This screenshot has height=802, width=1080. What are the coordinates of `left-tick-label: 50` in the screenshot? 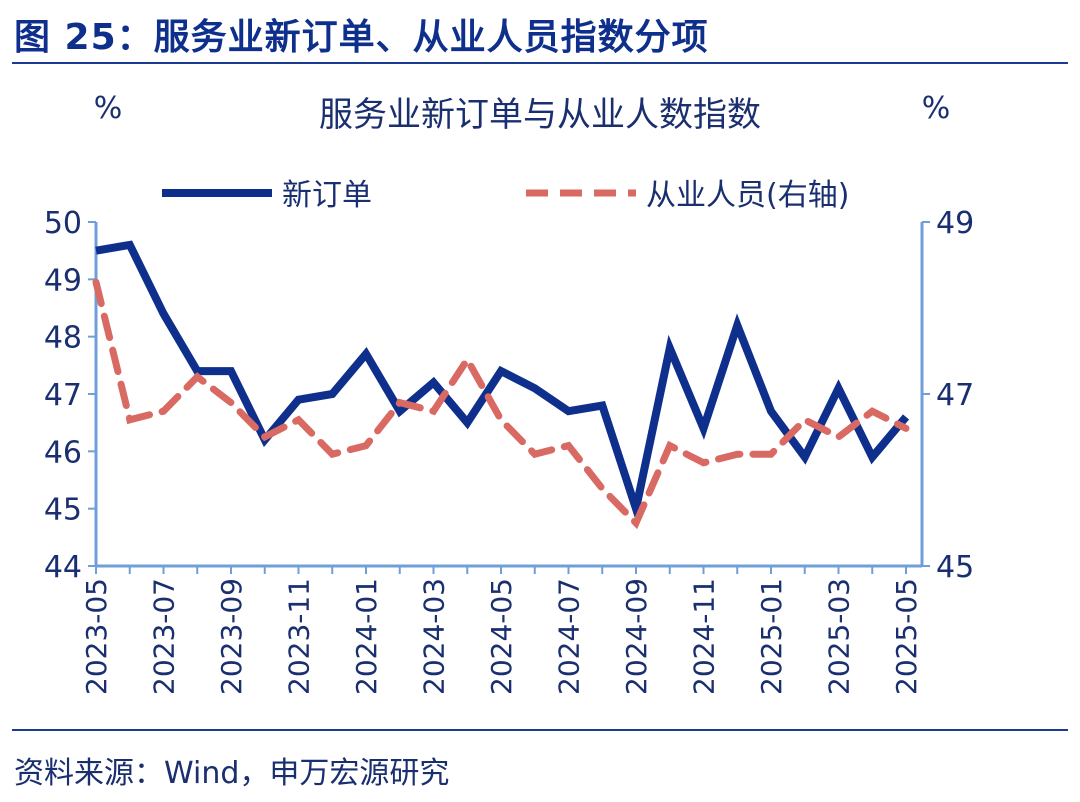 It's located at (63, 223).